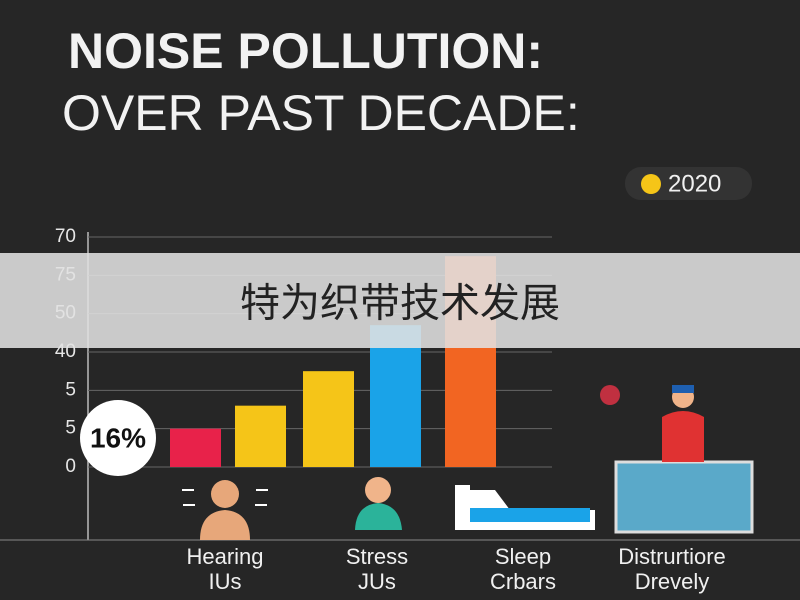 The image size is (800, 600). I want to click on badge-circle, so click(118, 438).